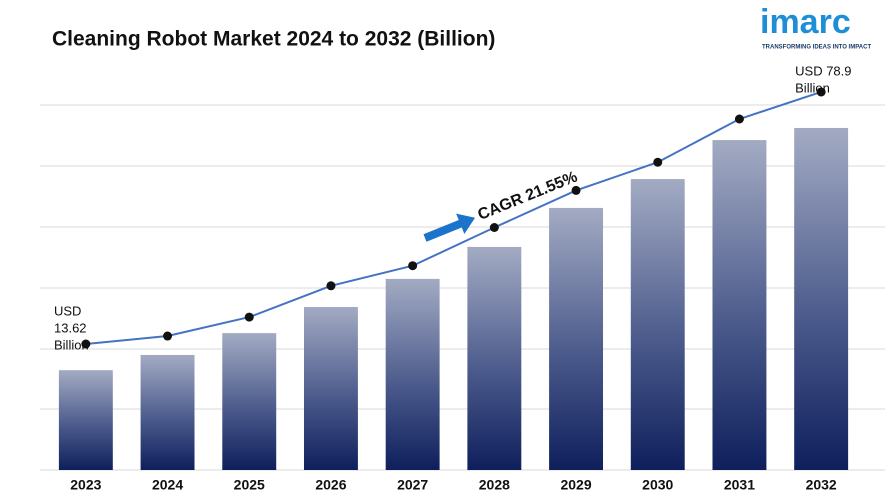  Describe the element at coordinates (449, 227) in the screenshot. I see `cagr-arrow` at that location.